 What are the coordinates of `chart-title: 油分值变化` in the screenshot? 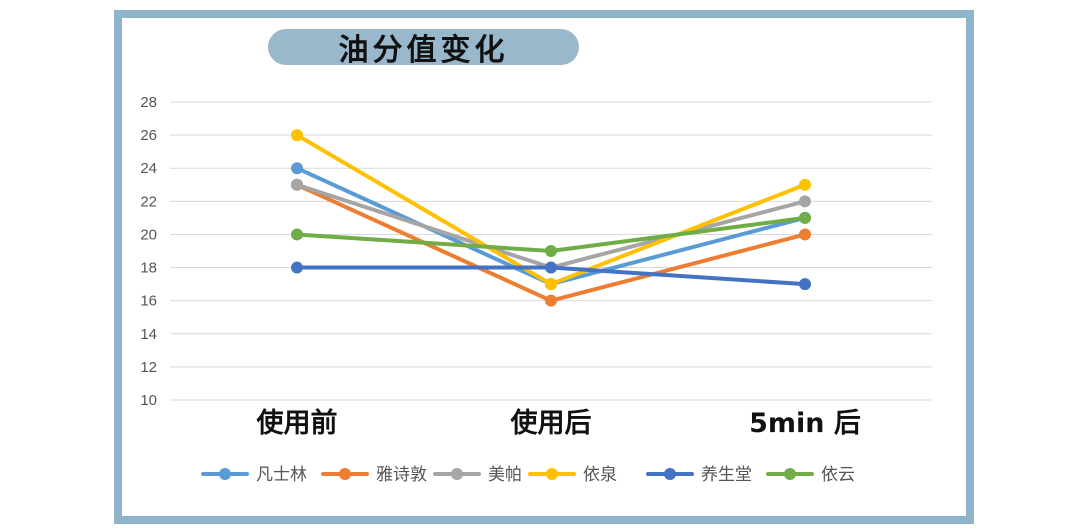 It's located at (423, 48).